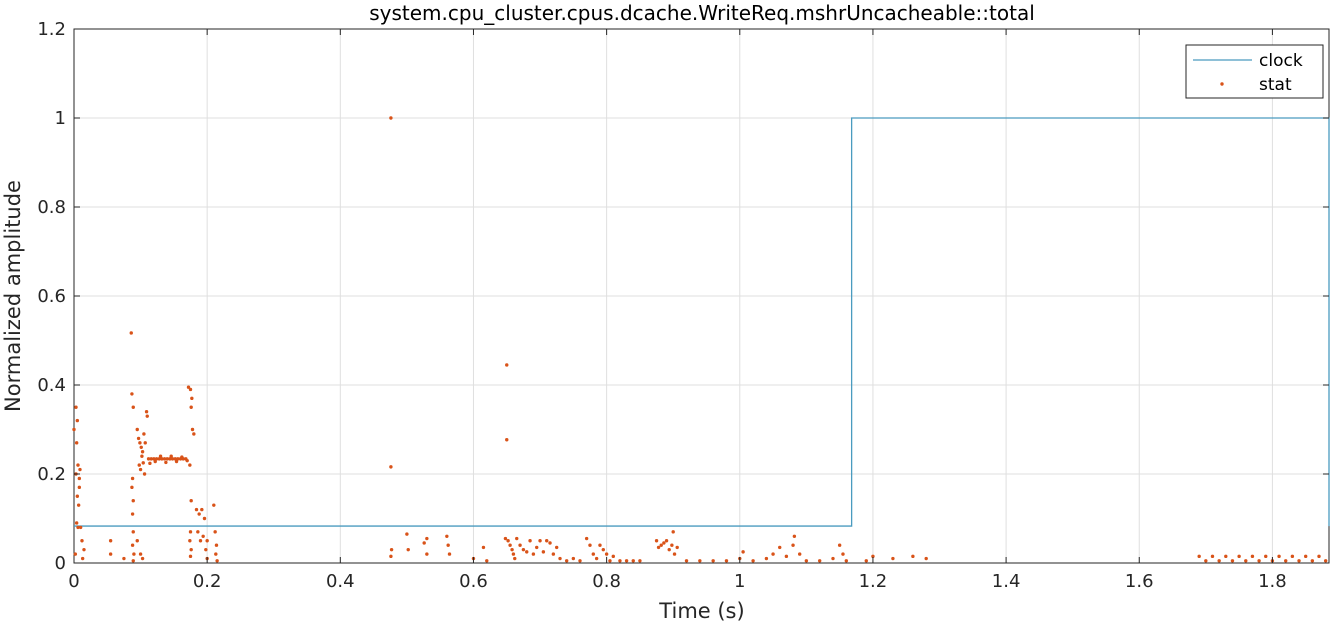 This screenshot has height=626, width=1333. I want to click on x-tick-label: 1.2, so click(873, 581).